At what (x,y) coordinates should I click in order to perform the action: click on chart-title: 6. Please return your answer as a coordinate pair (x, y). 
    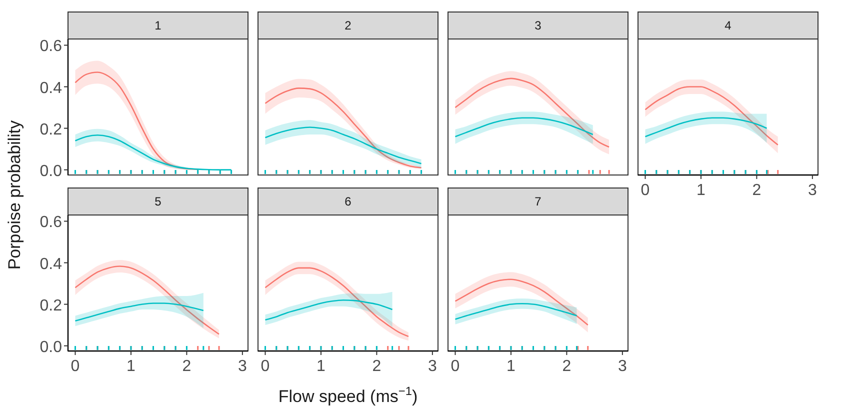
    Looking at the image, I should click on (348, 201).